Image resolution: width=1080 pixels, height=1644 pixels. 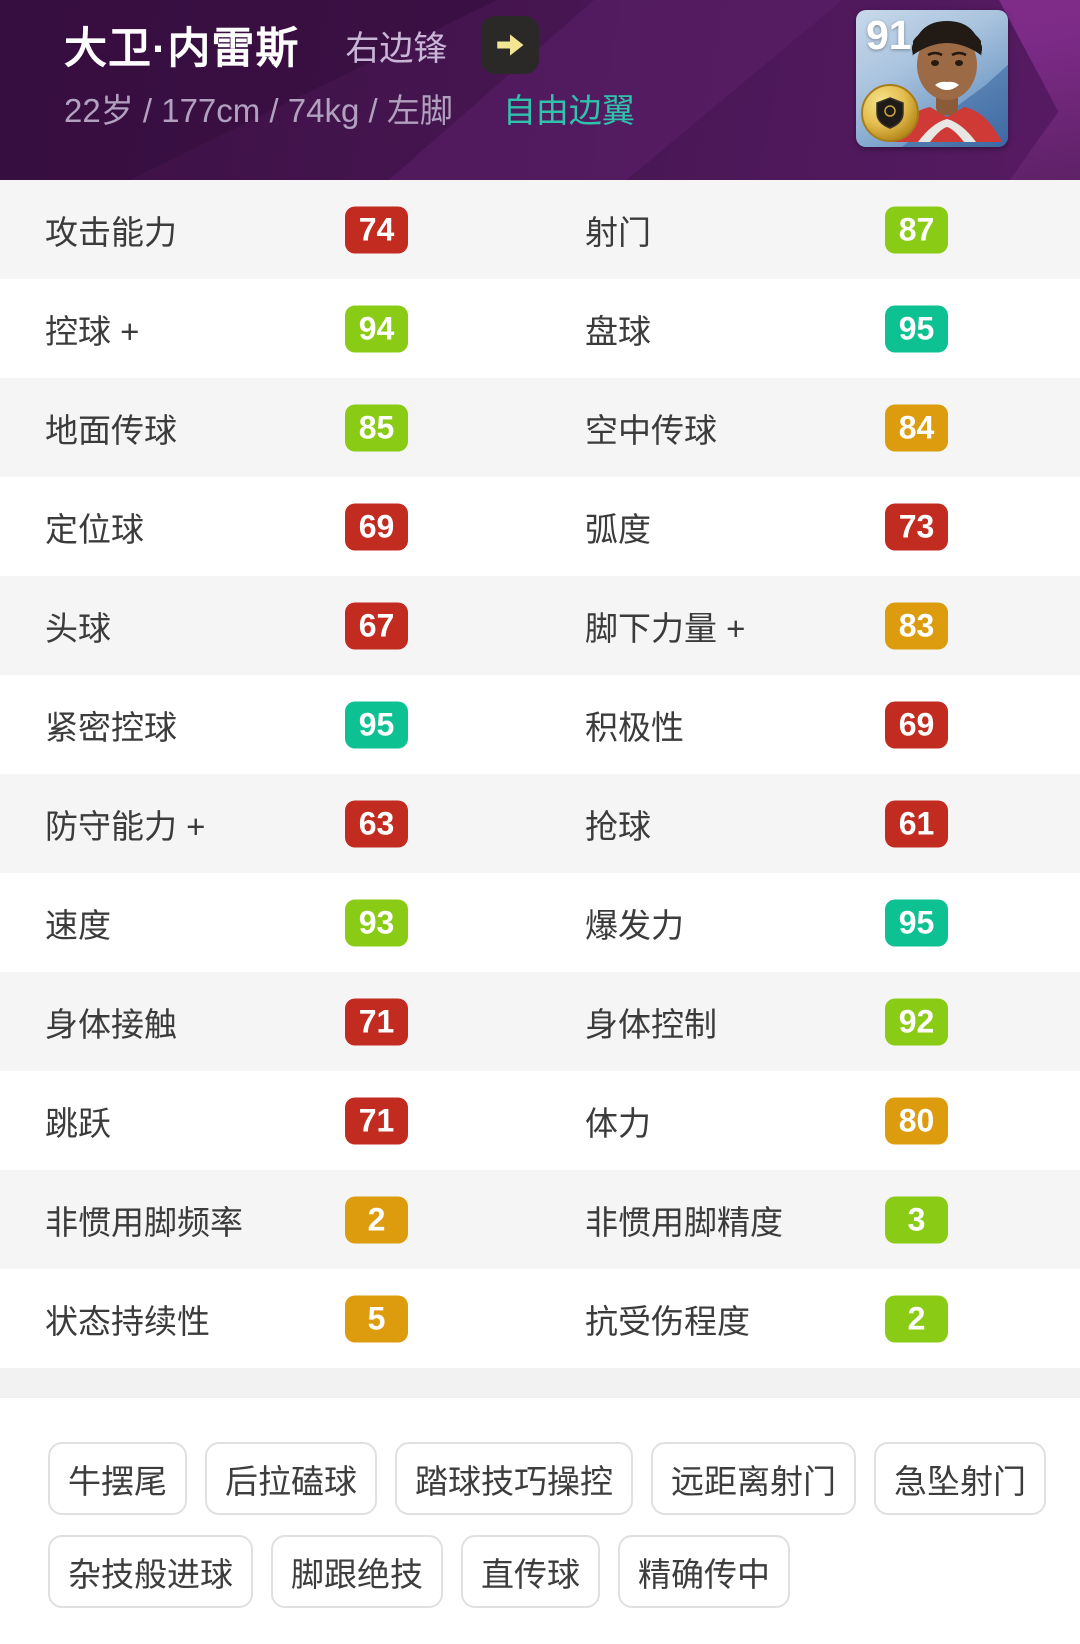 I want to click on player-position: 右边锋, so click(x=396, y=48).